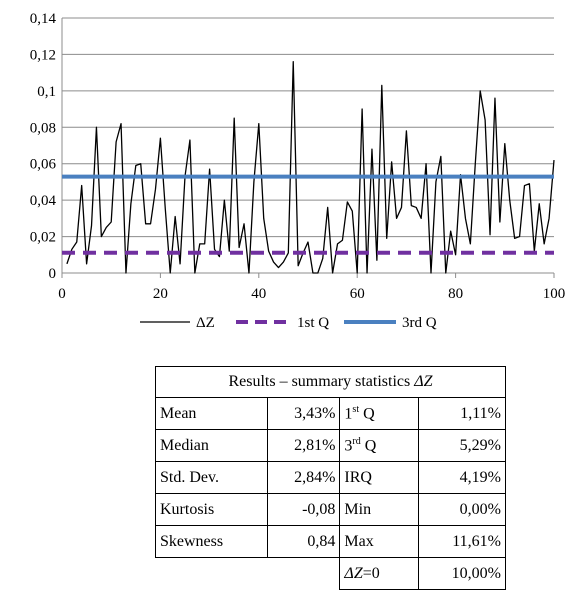 The width and height of the screenshot is (569, 610). What do you see at coordinates (462, 445) in the screenshot?
I see `stat-value-2: 5,29%` at bounding box center [462, 445].